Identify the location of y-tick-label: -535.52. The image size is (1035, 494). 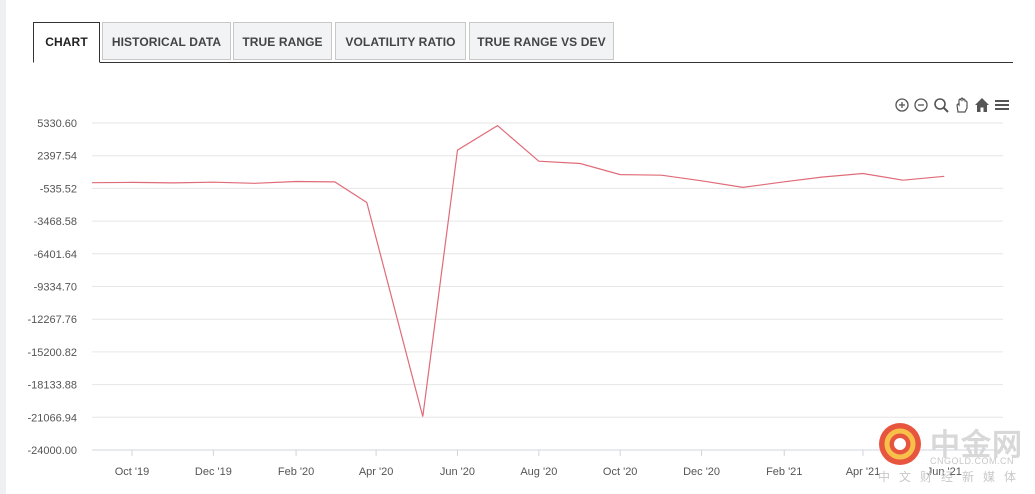
(58, 189).